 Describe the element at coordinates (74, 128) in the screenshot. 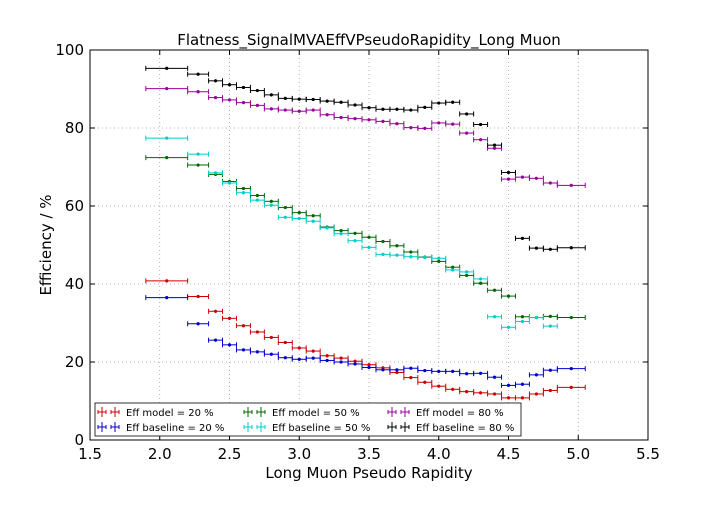

I see `y-tick-label: 80` at that location.